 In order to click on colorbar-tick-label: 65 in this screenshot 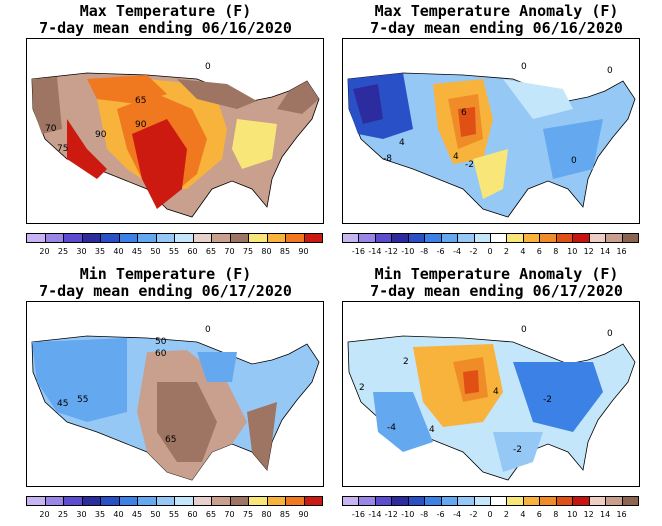, I will do `click(211, 251)`.